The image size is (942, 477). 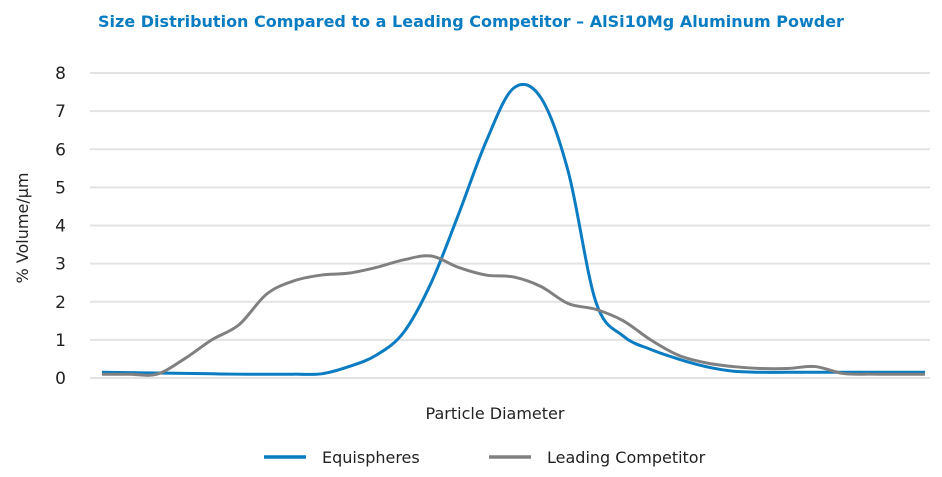 What do you see at coordinates (60, 303) in the screenshot?
I see `y-tick-label: 2` at bounding box center [60, 303].